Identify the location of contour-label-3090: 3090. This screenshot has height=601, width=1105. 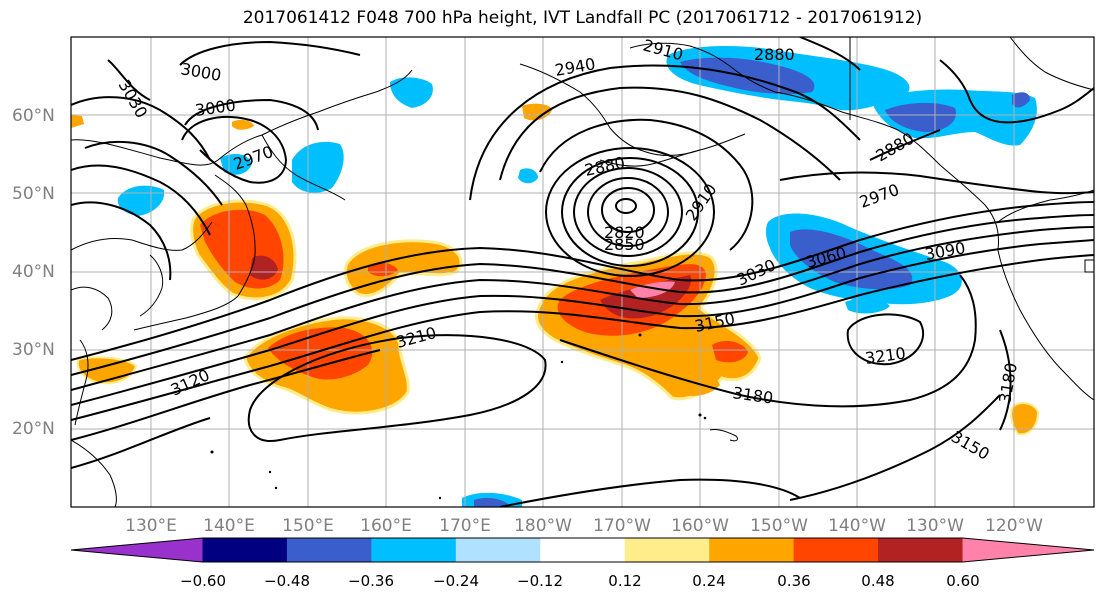
(944, 251).